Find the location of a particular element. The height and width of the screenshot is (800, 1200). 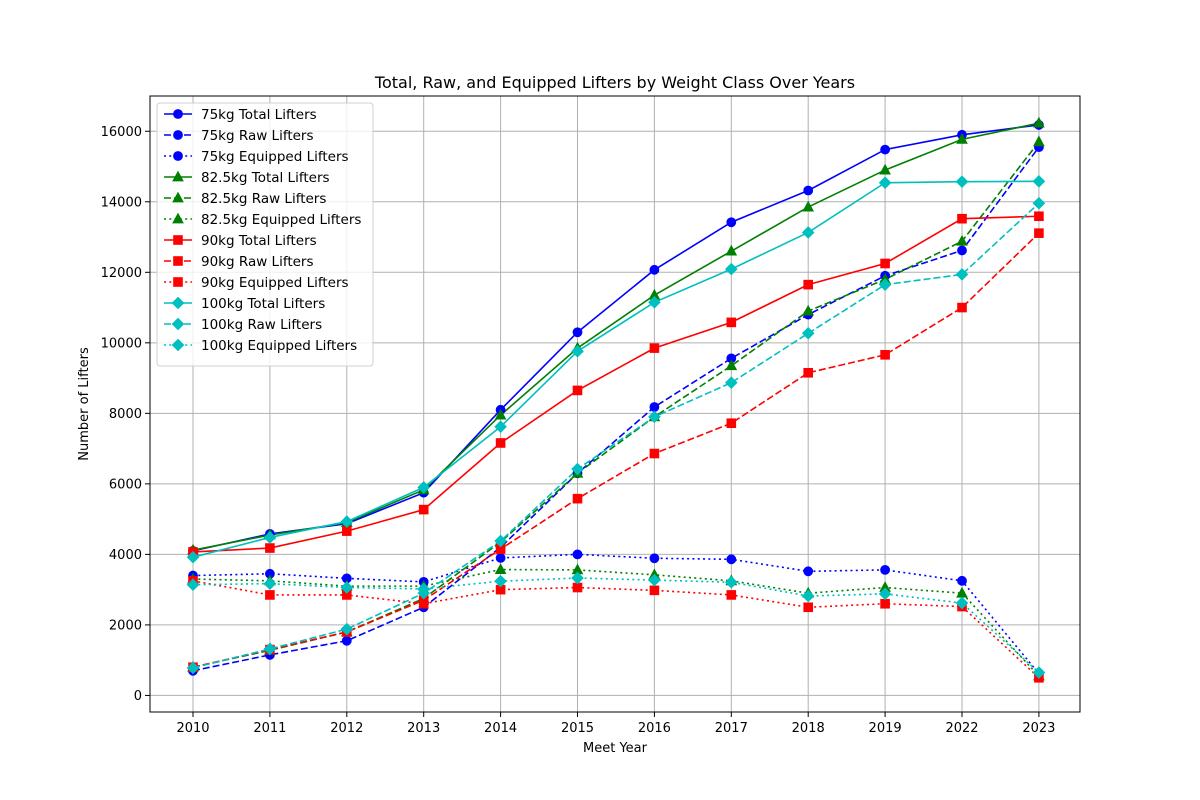

x-tick-label: 2023 is located at coordinates (1038, 728).